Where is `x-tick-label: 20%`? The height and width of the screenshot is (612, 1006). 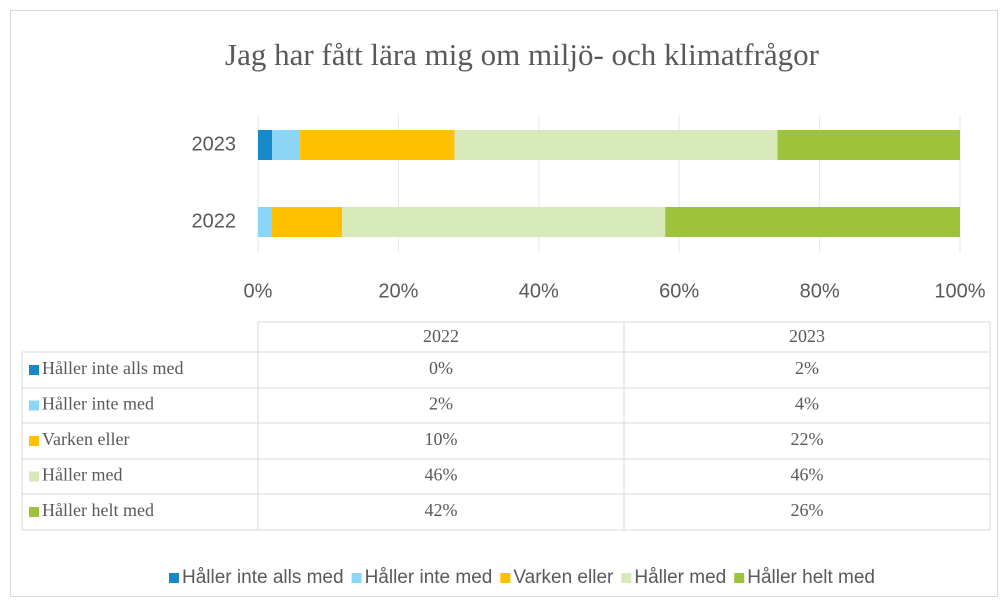
x-tick-label: 20% is located at coordinates (398, 291).